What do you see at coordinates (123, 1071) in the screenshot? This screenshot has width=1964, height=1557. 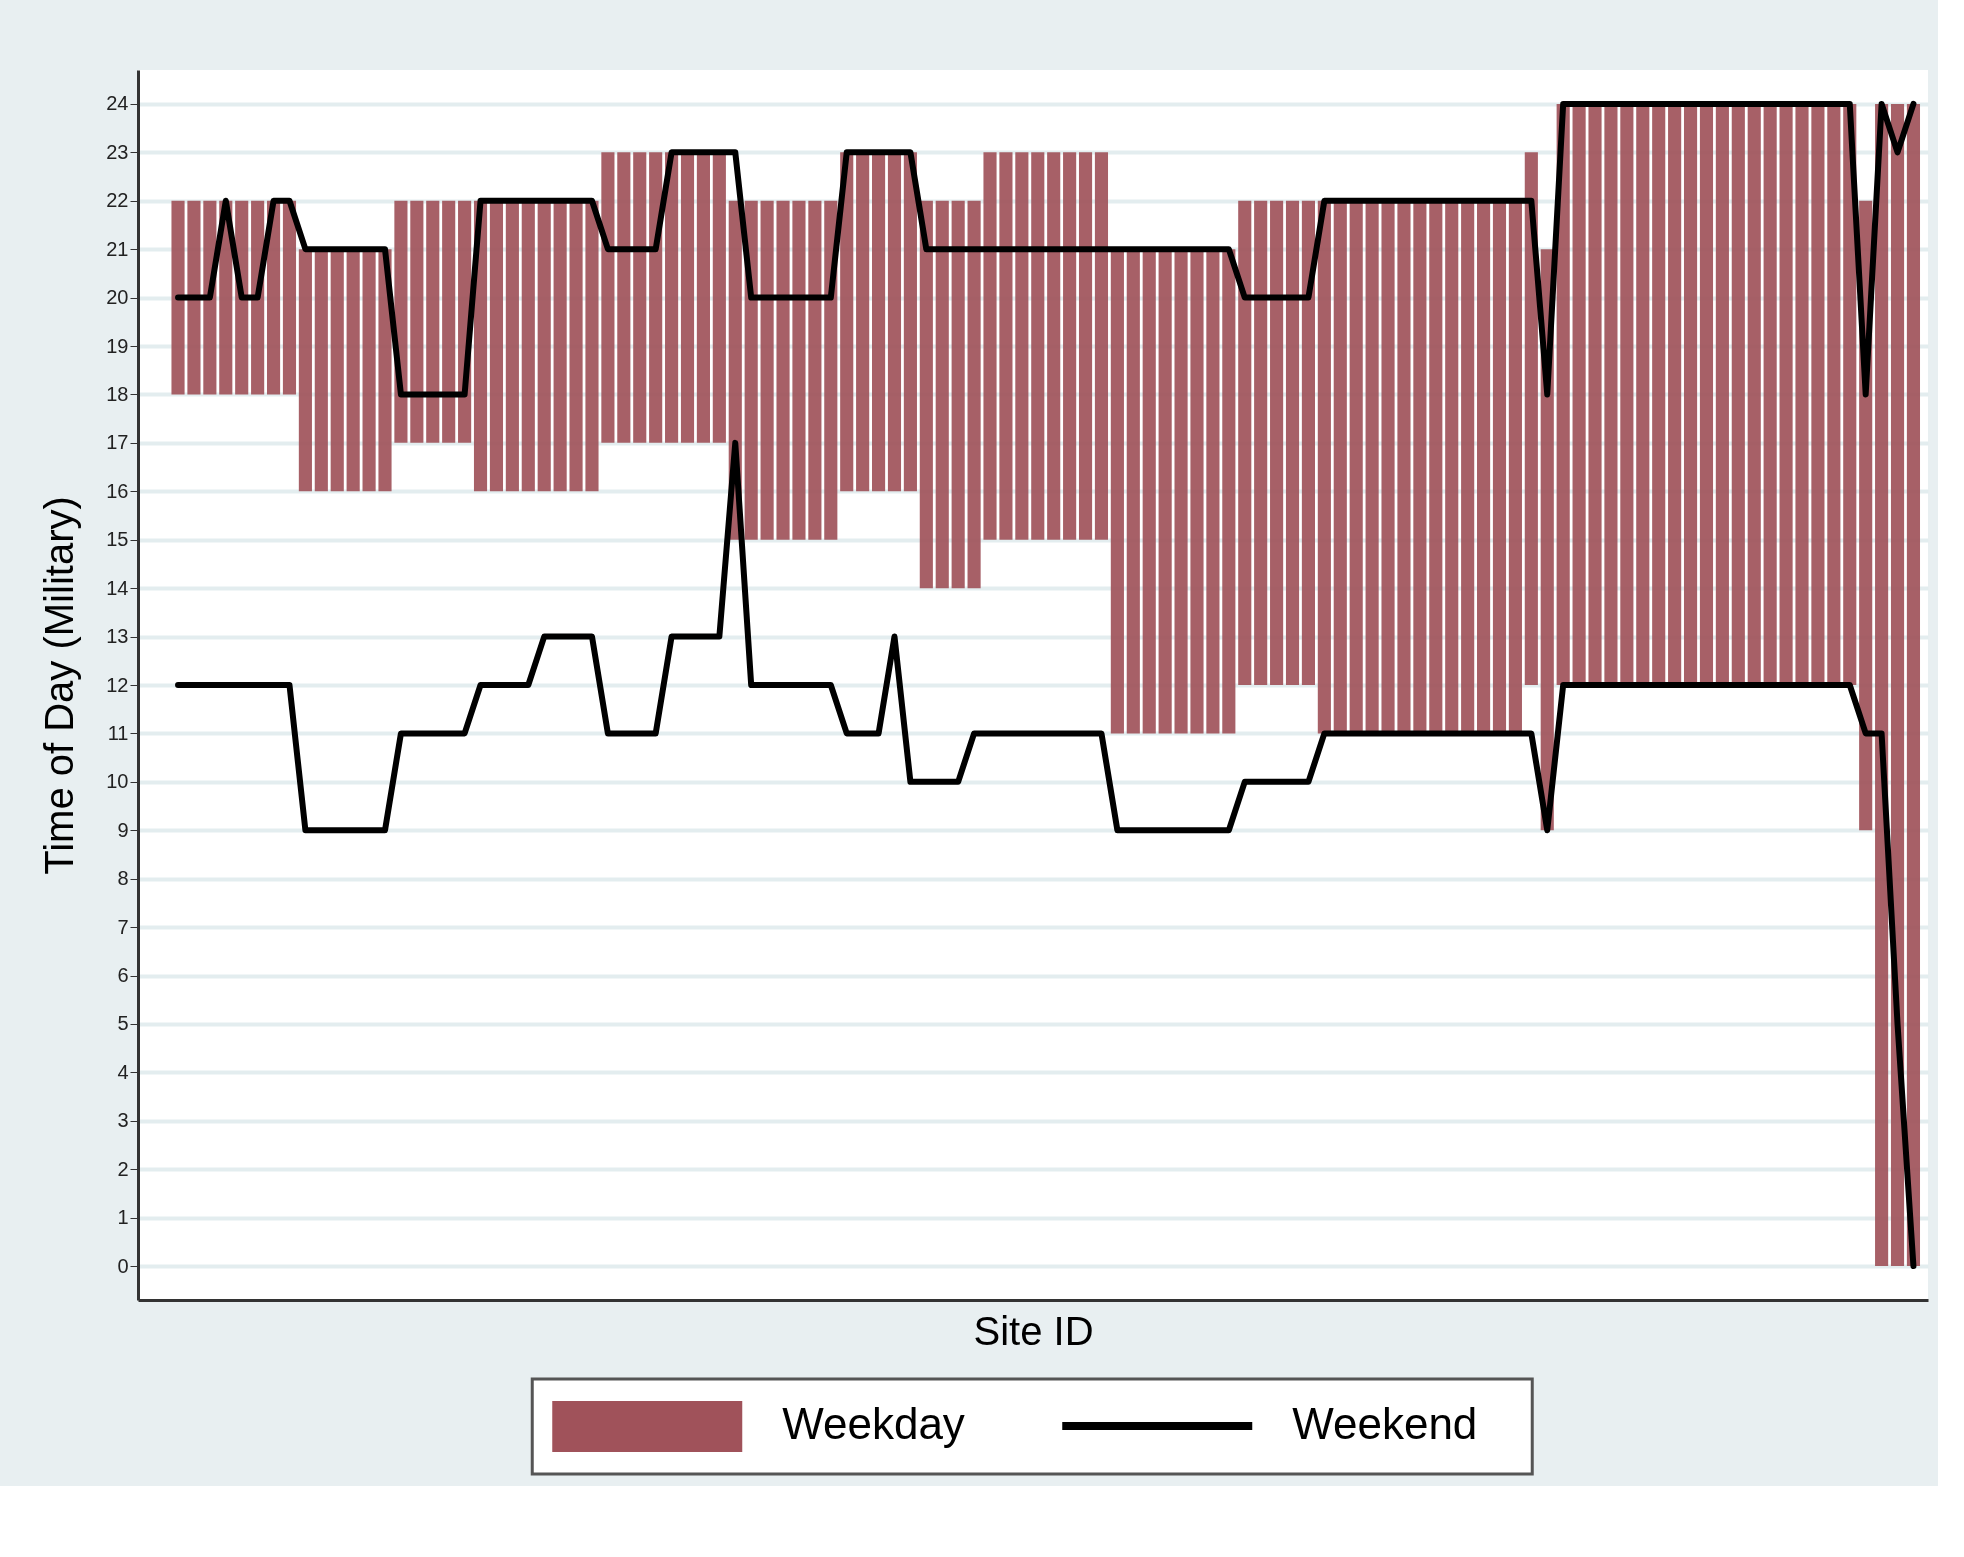 I see `y-tick-label: 4` at bounding box center [123, 1071].